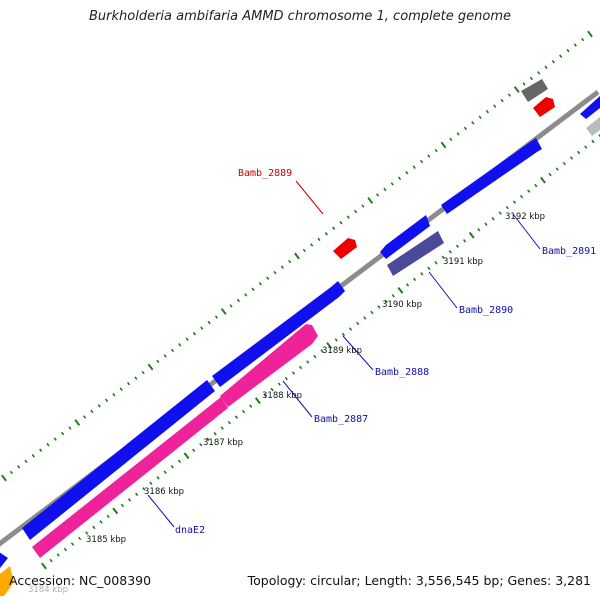 This screenshot has height=600, width=600. What do you see at coordinates (569, 251) in the screenshot?
I see `gene-label-bamb-2891: Bamb_2891` at bounding box center [569, 251].